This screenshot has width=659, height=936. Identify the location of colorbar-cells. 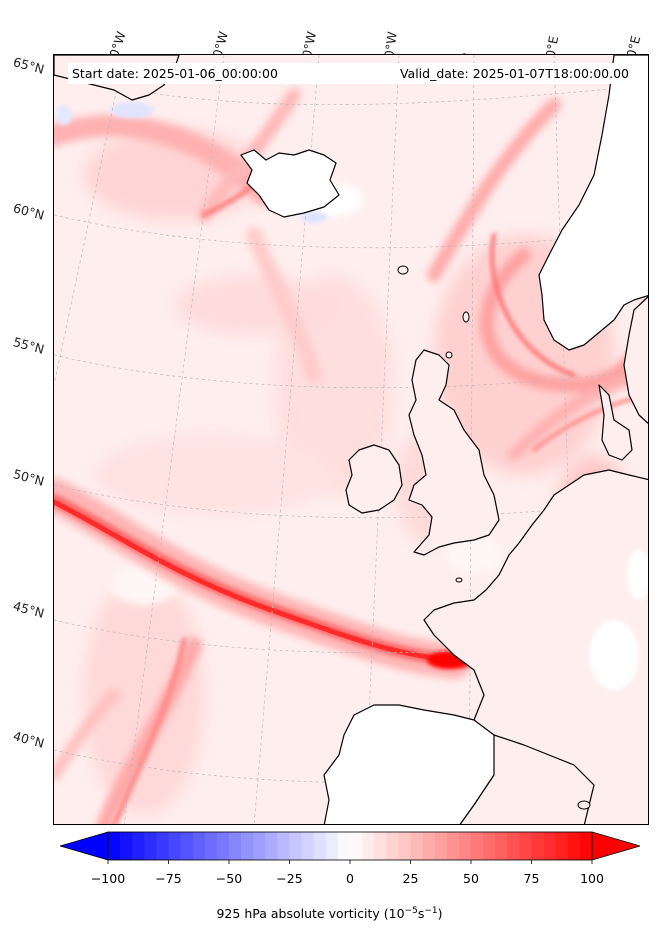
(350, 846).